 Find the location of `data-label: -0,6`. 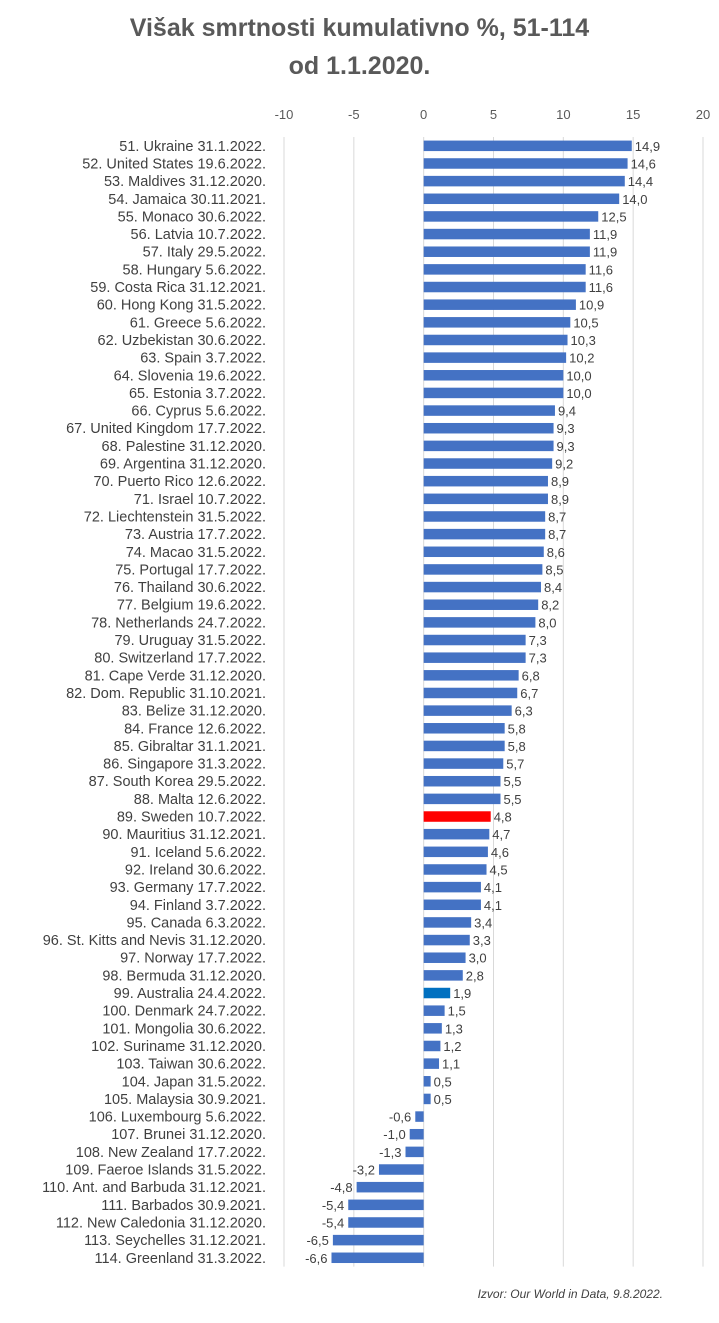

data-label: -0,6 is located at coordinates (400, 1117).